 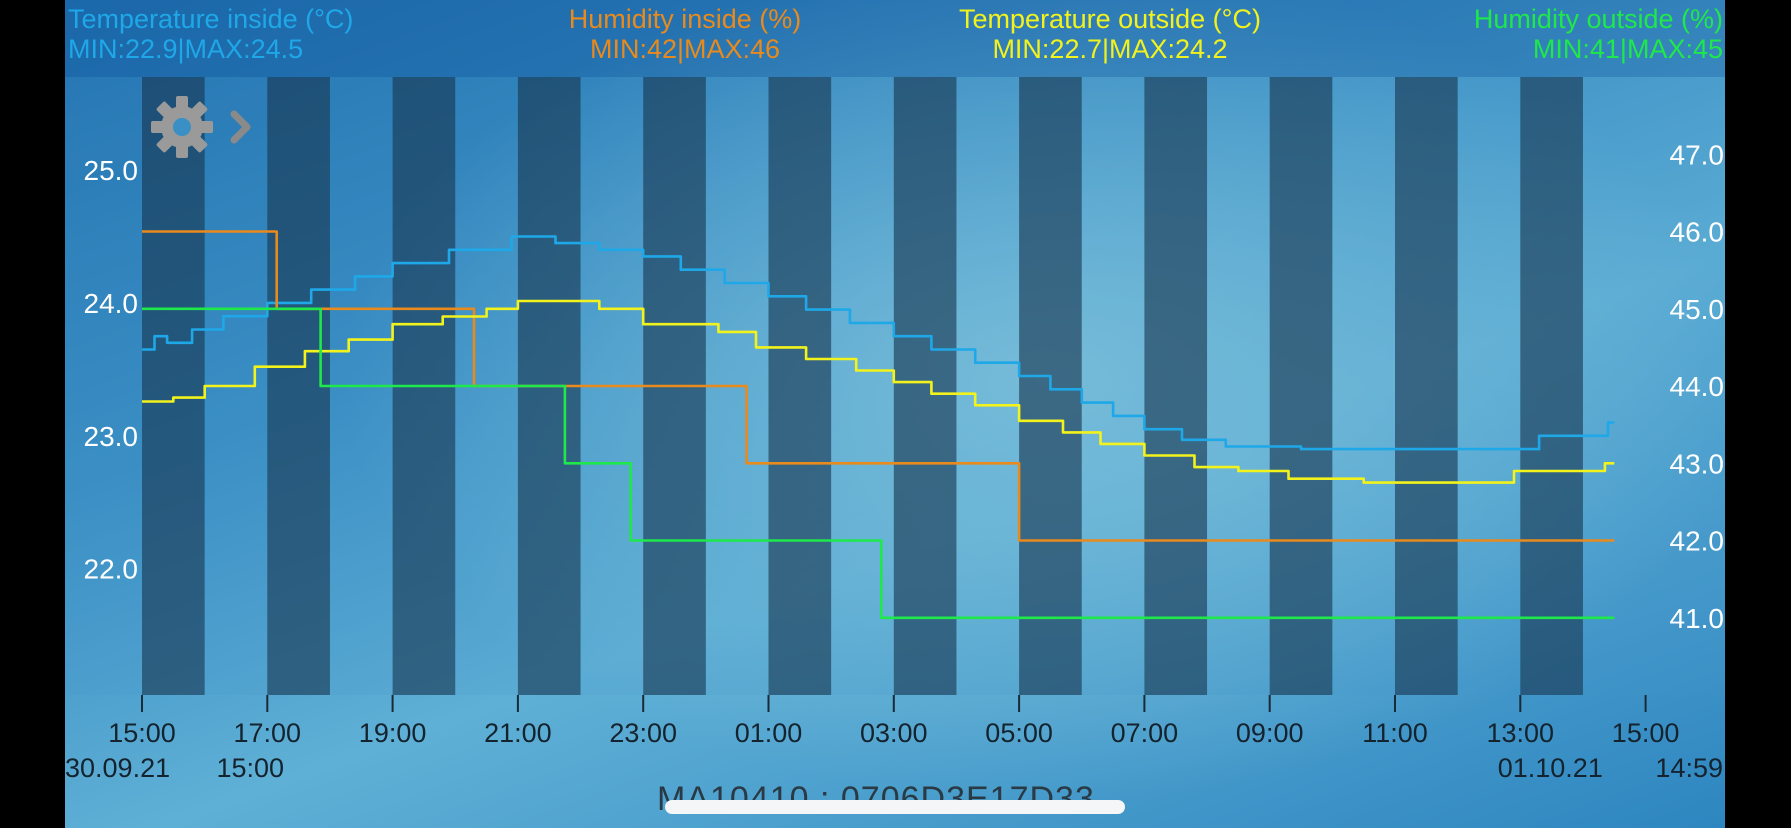 I want to click on y-left-tick-label: 22.0, so click(x=111, y=569).